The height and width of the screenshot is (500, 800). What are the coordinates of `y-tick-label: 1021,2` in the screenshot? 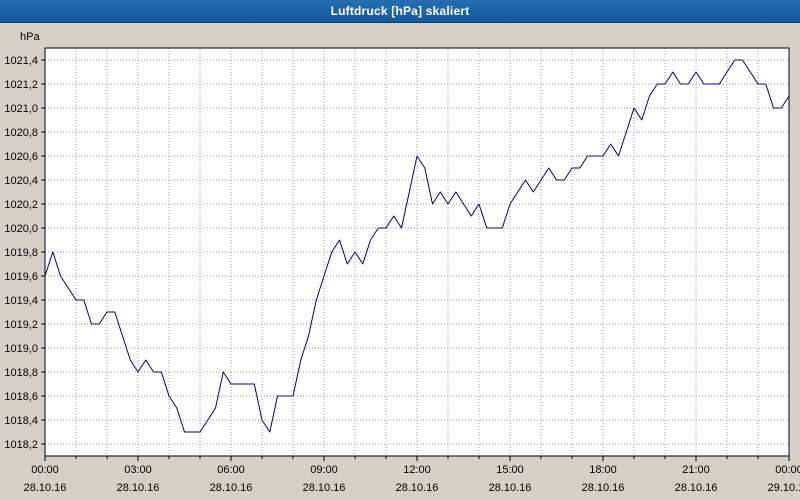 It's located at (21, 85).